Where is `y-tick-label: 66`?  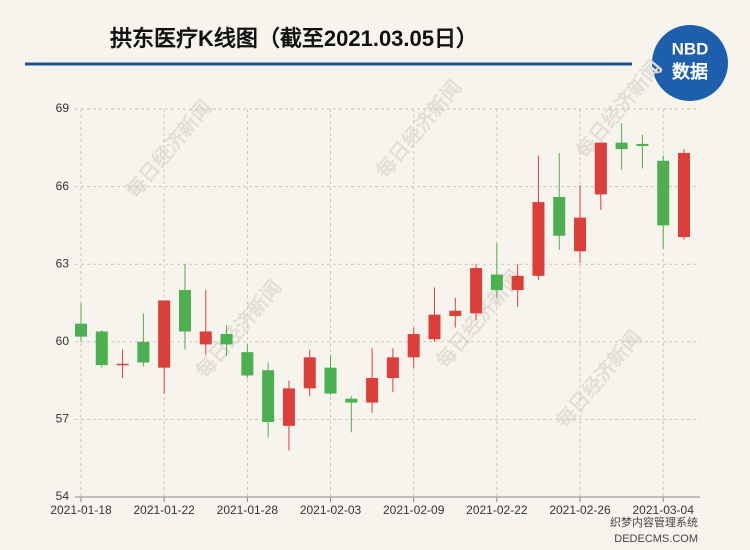 y-tick-label: 66 is located at coordinates (63, 186).